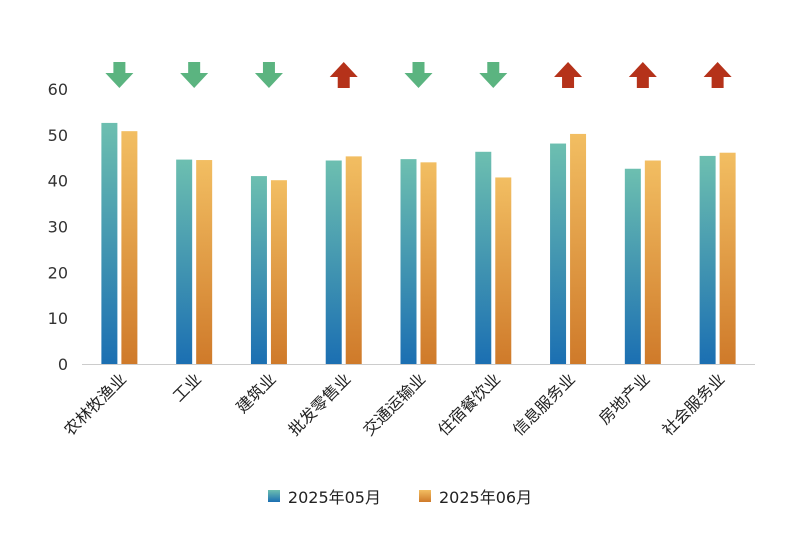 The width and height of the screenshot is (800, 537). I want to click on category-label: 工业, so click(187, 387).